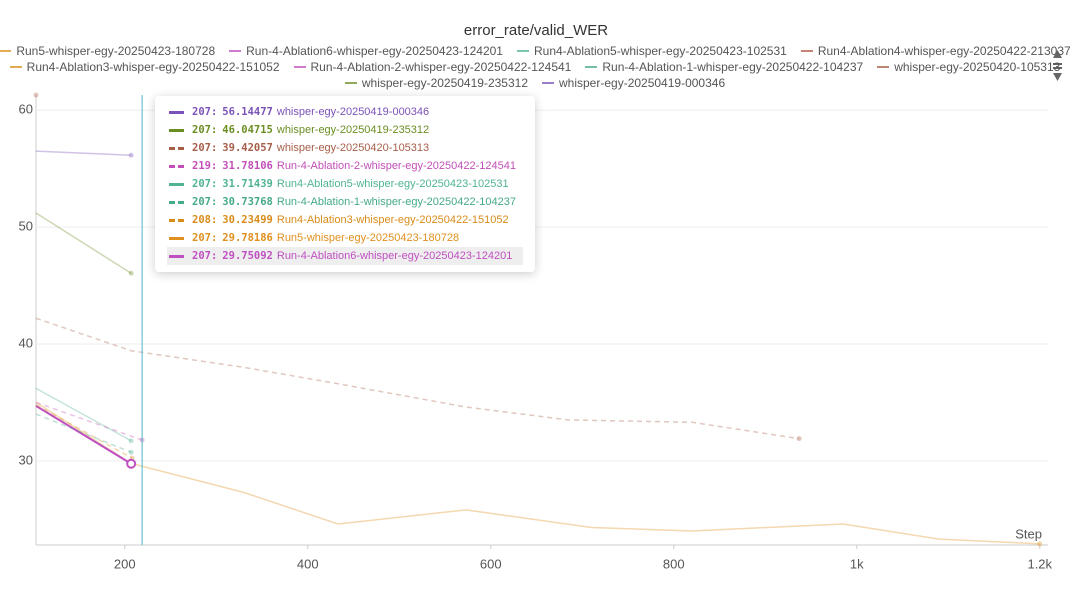 The image size is (1092, 595). I want to click on x-tick-label: 1k, so click(857, 563).